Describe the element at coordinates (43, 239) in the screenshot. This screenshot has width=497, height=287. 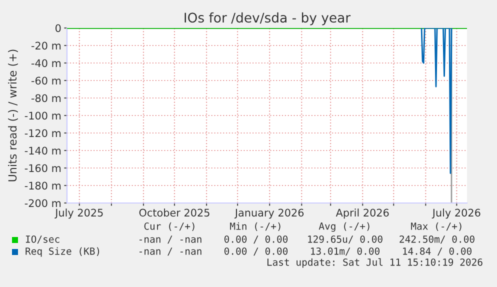
I see `legend-label: IO/sec` at that location.